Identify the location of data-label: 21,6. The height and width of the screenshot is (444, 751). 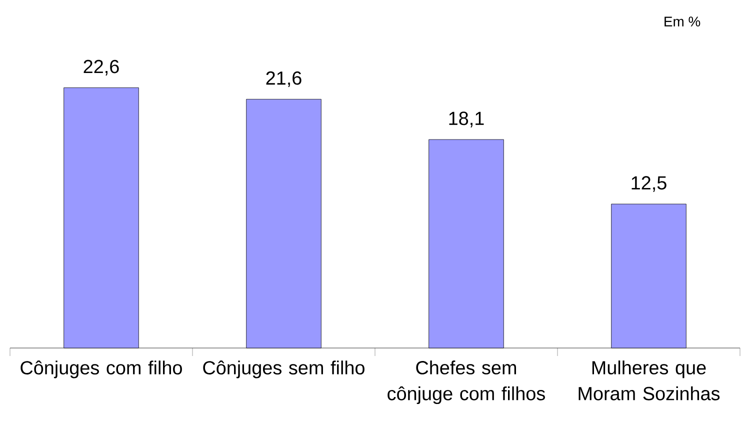
(284, 79).